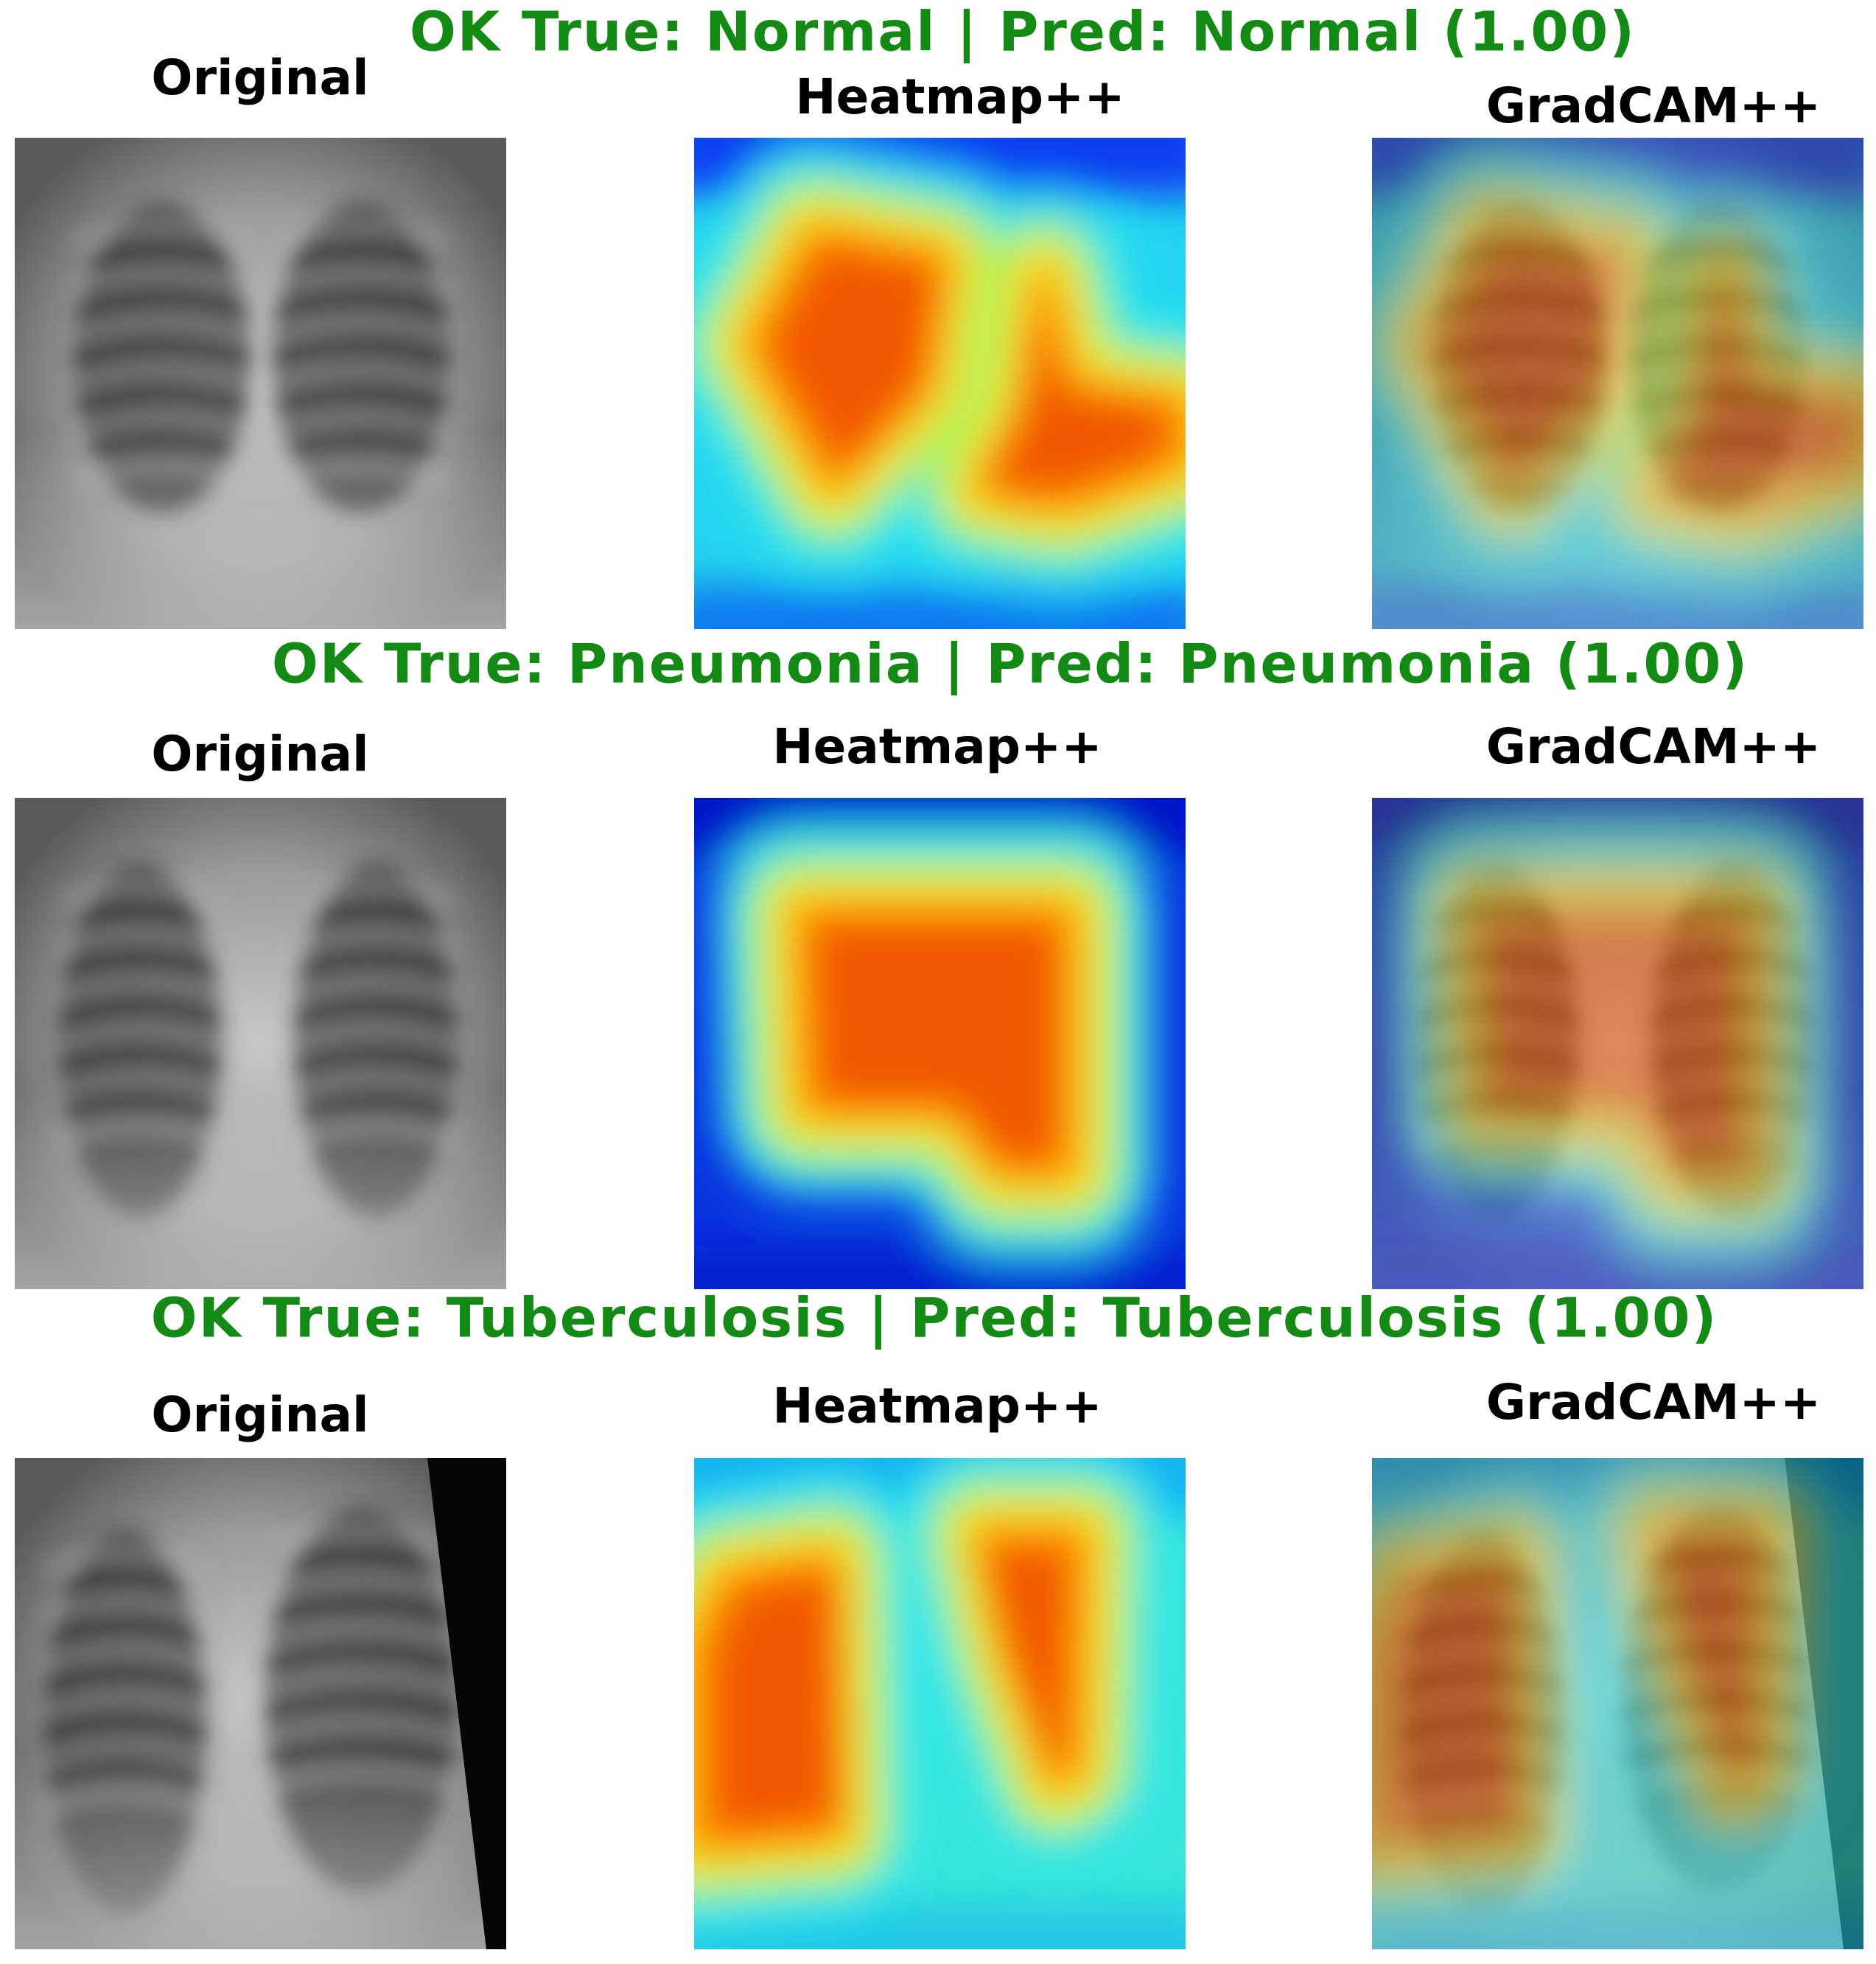 The height and width of the screenshot is (1964, 1876). Describe the element at coordinates (466, 1703) in the screenshot. I see `xray-edge` at that location.